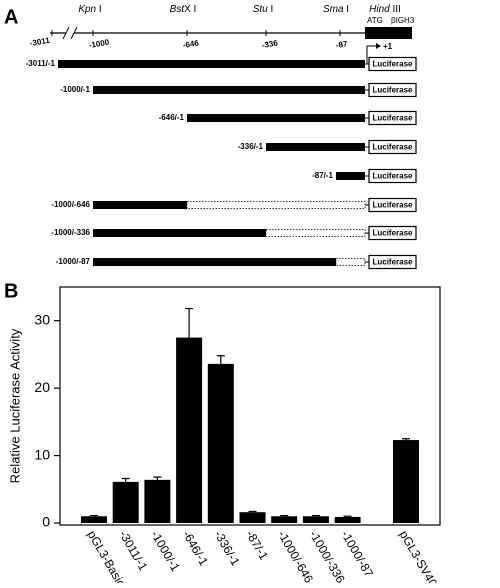  I want to click on enzyme-label: BstX I, so click(183, 9).